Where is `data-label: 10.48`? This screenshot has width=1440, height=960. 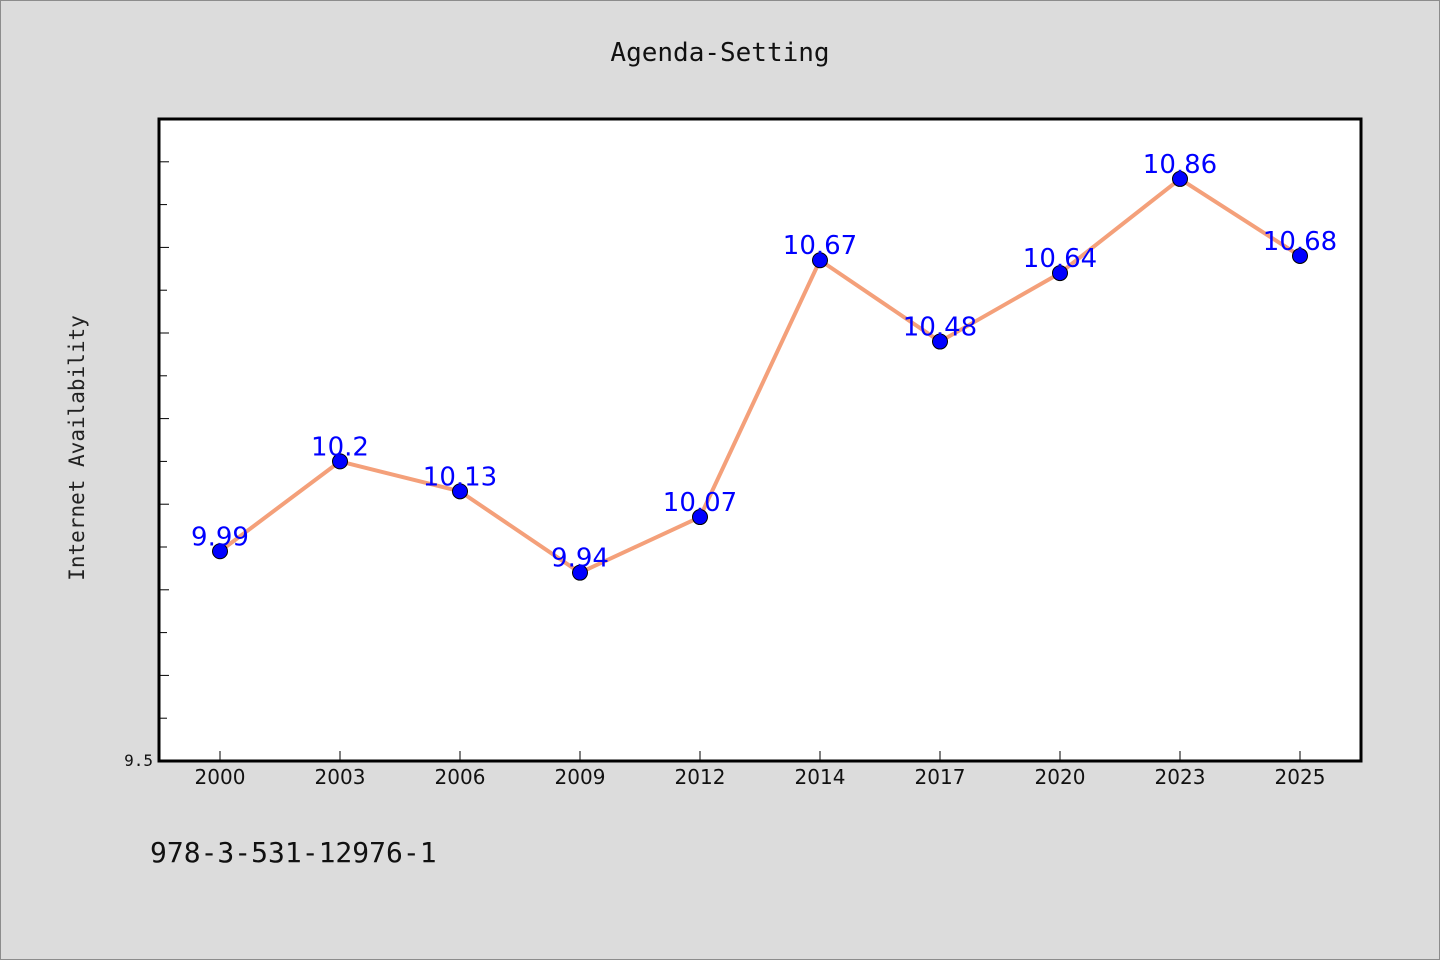 data-label: 10.48 is located at coordinates (940, 328).